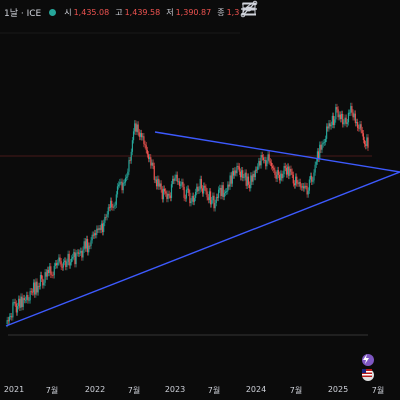  What do you see at coordinates (266, 18) in the screenshot?
I see `horizontal-ray-tool-icon` at bounding box center [266, 18].